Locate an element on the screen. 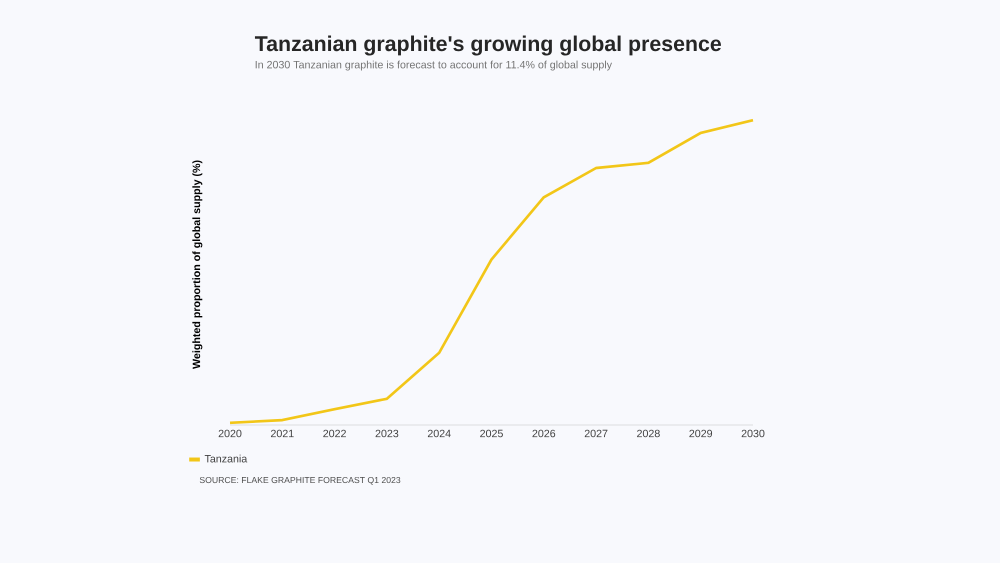 This screenshot has height=563, width=1000. x-tick-label: 2023 is located at coordinates (387, 434).